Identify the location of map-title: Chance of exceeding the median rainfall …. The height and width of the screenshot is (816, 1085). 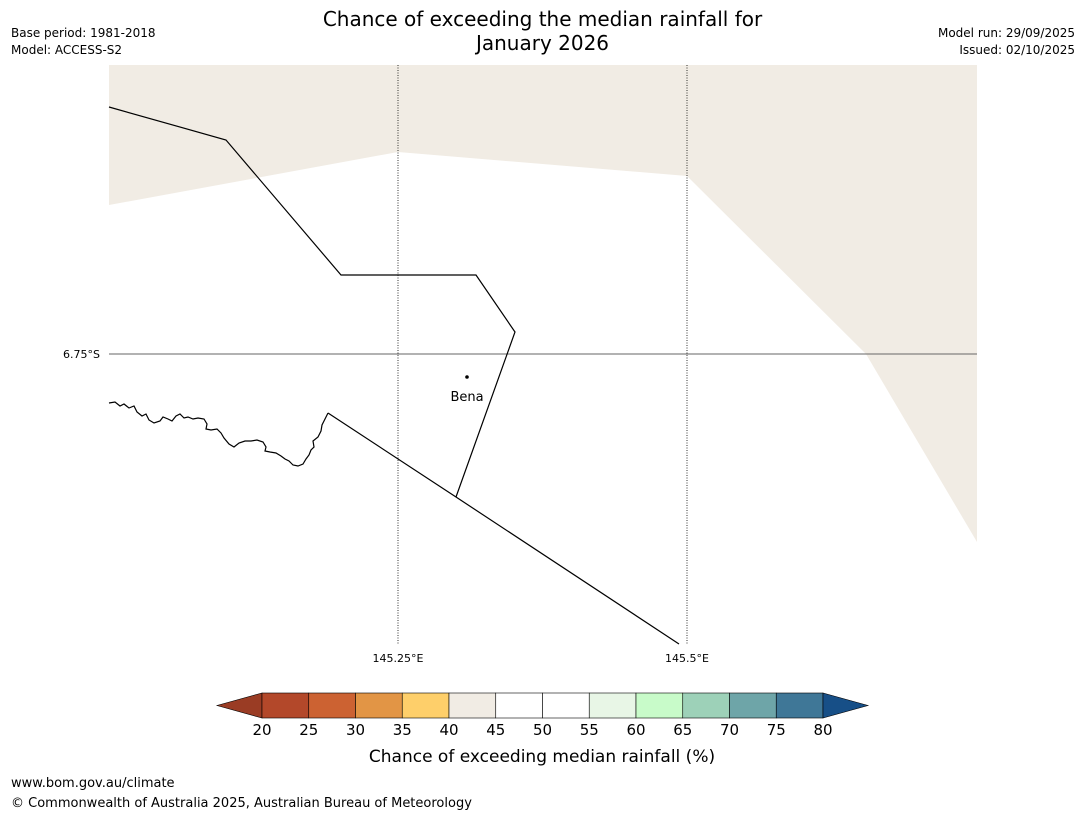
(542, 31).